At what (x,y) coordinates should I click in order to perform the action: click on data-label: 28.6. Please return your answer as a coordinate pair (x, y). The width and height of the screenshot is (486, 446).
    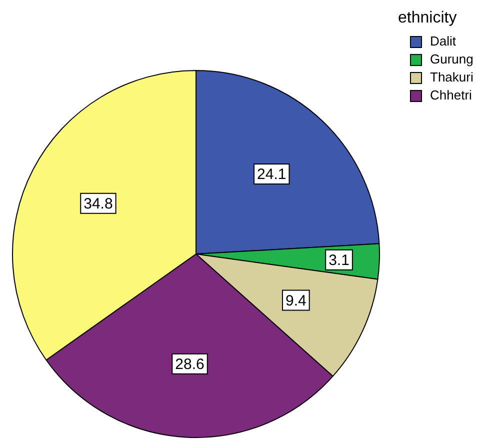
    Looking at the image, I should click on (189, 365).